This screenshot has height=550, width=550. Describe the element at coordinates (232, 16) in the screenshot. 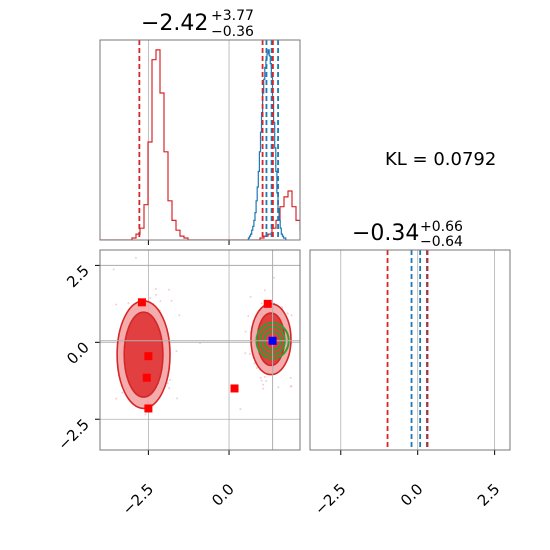

I see `param-1-plus: +3.77` at that location.